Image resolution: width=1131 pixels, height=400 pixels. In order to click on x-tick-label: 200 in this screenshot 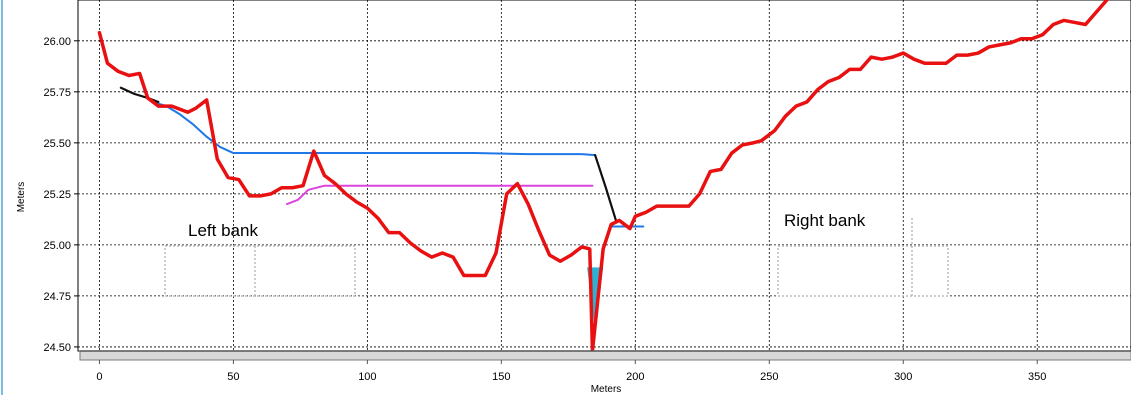, I will do `click(635, 377)`.